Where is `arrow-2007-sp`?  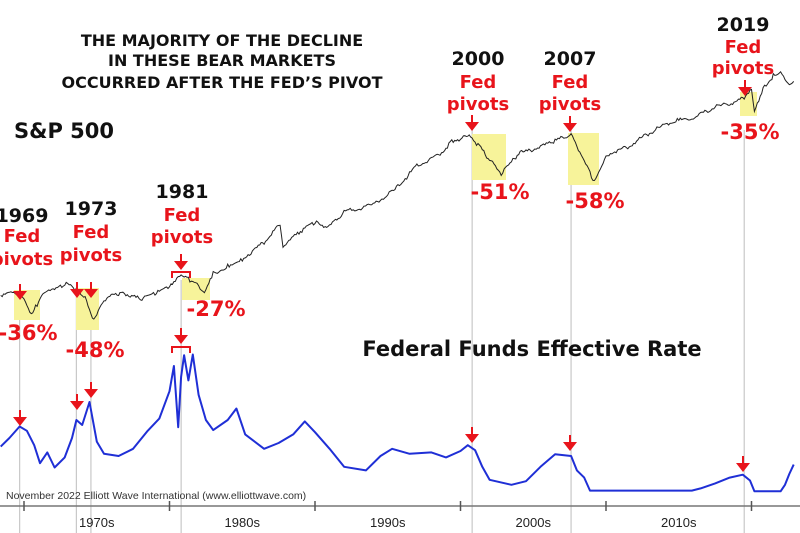
arrow-2007-sp is located at coordinates (570, 127).